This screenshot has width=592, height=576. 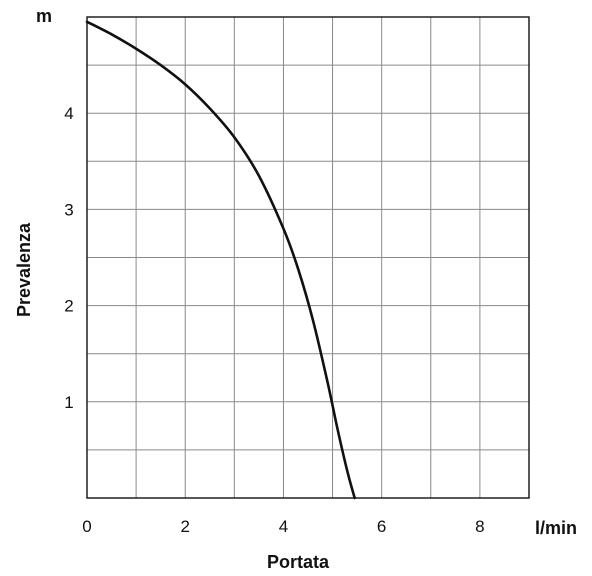 What do you see at coordinates (68, 113) in the screenshot?
I see `y-tick-label: 4` at bounding box center [68, 113].